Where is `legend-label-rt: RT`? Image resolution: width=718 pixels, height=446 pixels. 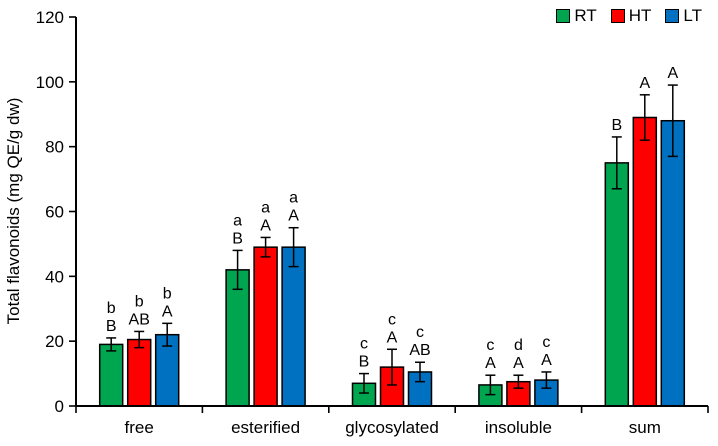 legend-label-rt: RT is located at coordinates (585, 15).